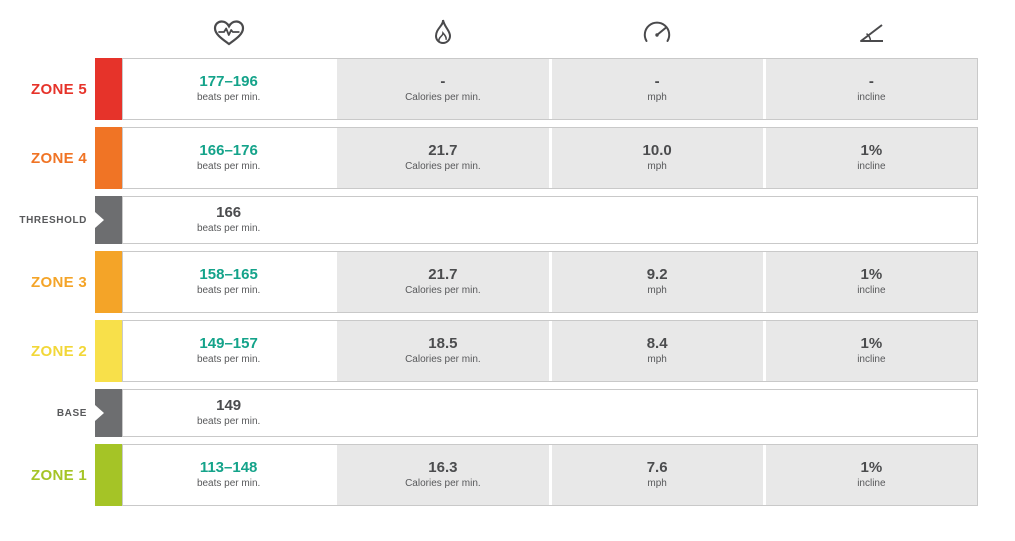 The height and width of the screenshot is (541, 1015). I want to click on heart-rate-icon, so click(229, 33).